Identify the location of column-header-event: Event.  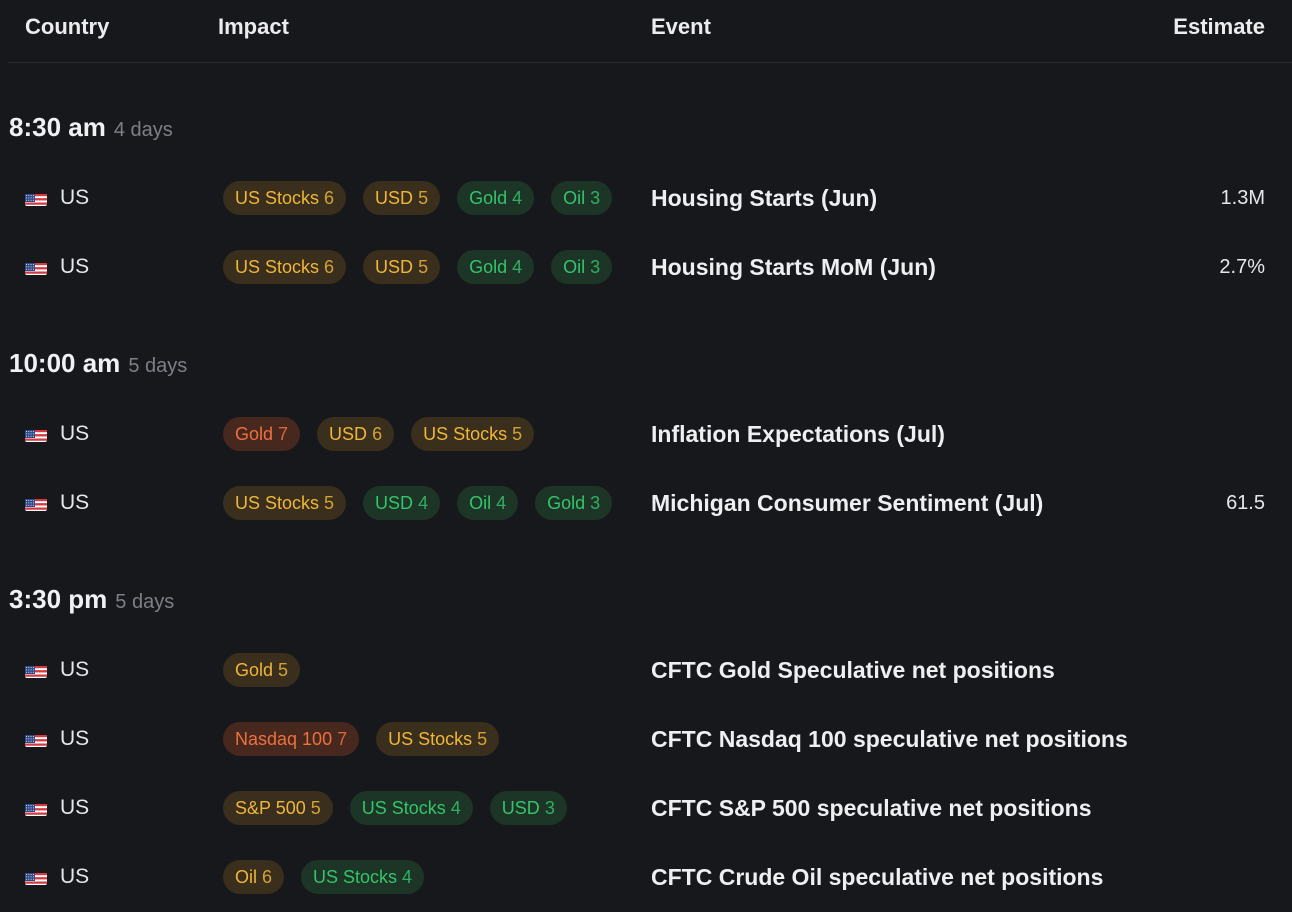
(681, 26).